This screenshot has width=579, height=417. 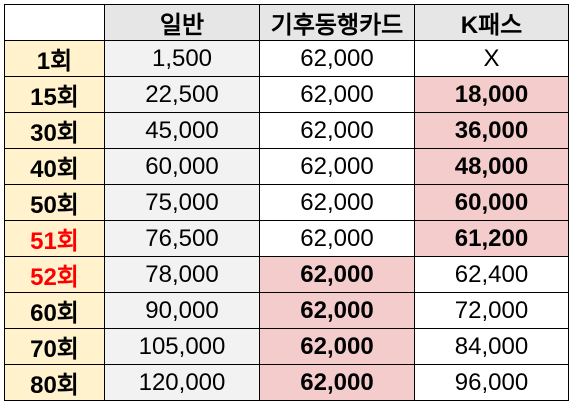 I want to click on table-row: 52회 78,000 62,000 62,400, so click(x=286, y=274).